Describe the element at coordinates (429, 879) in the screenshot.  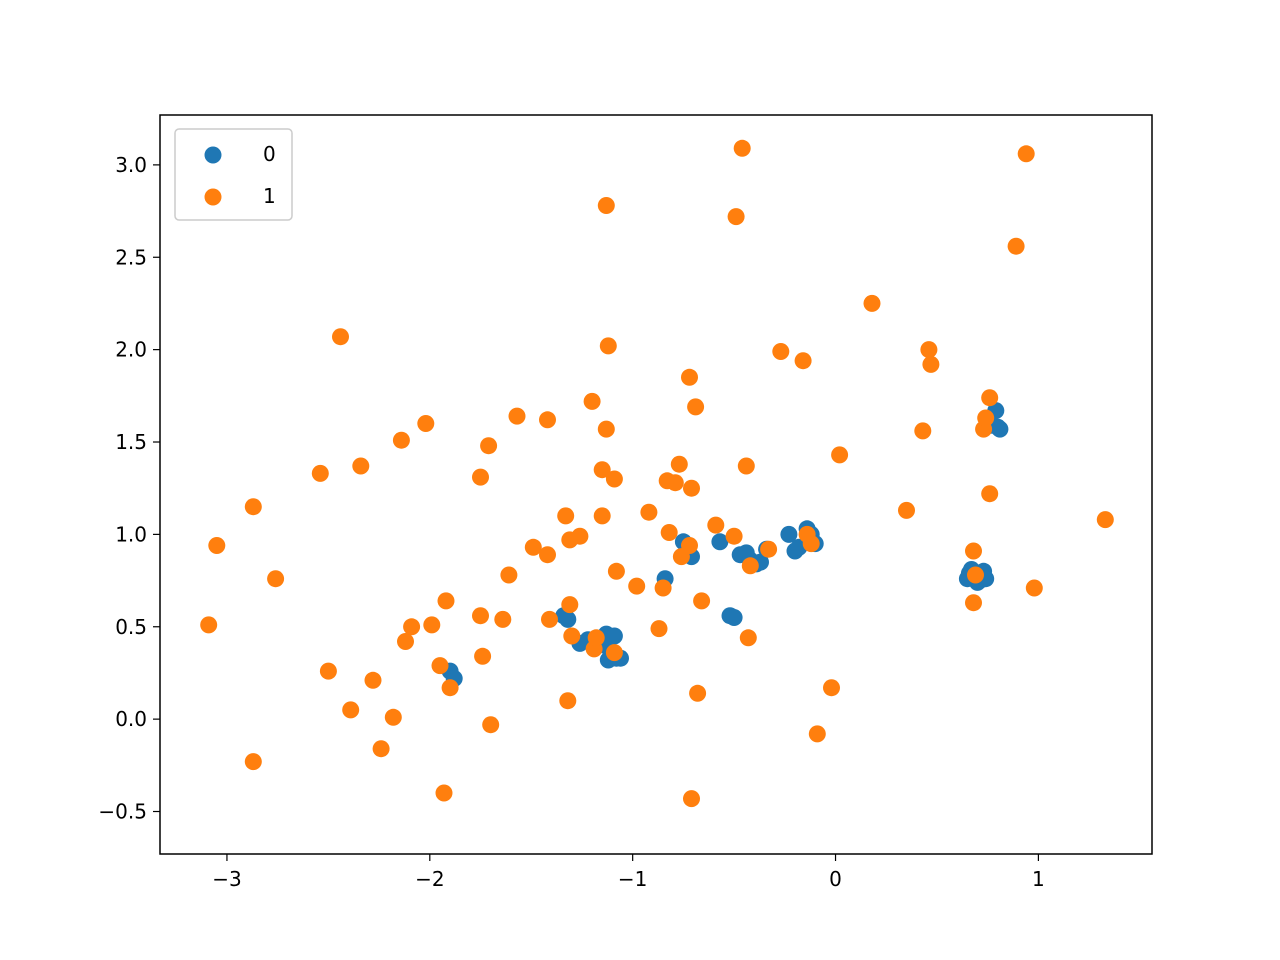
I see `x-tick-label: −2` at that location.